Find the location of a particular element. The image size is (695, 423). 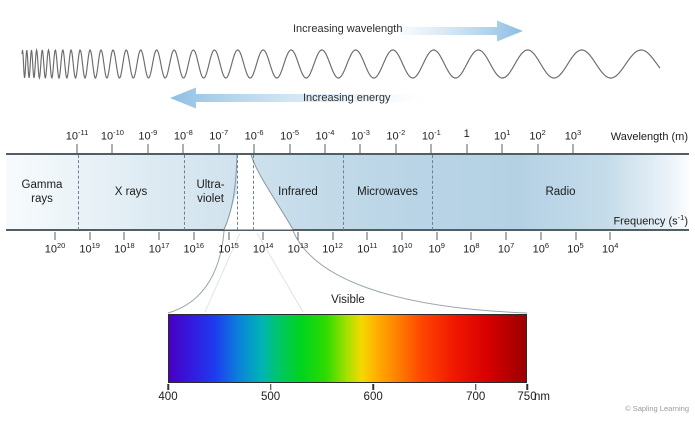

wavelength-tick-label: 10⁻⁵ is located at coordinates (290, 135).